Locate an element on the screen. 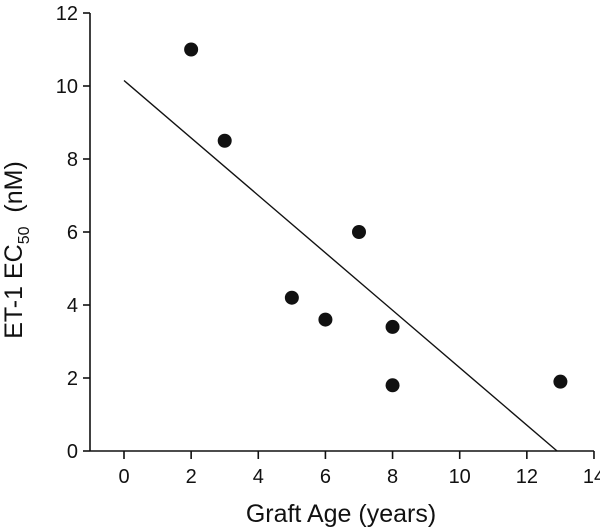  x-tick-label: 14 is located at coordinates (591, 477).